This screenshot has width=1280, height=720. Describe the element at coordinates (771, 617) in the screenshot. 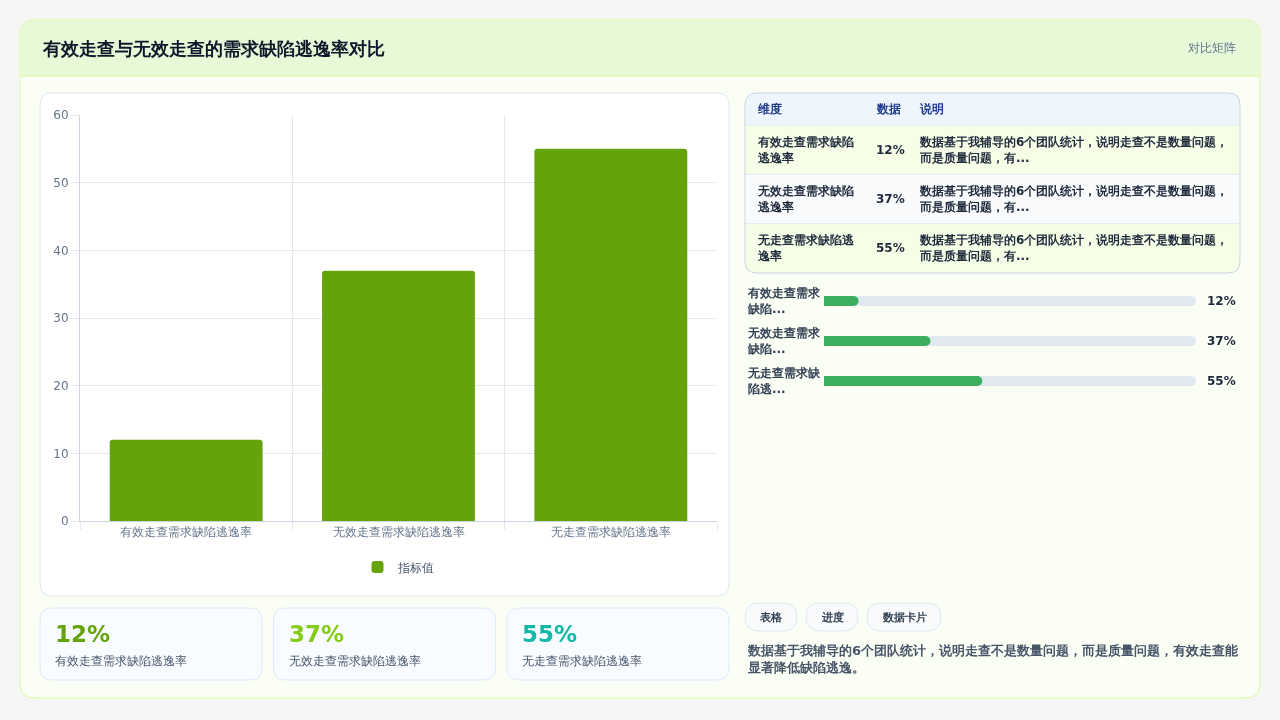

I see `category-label: 表格` at that location.